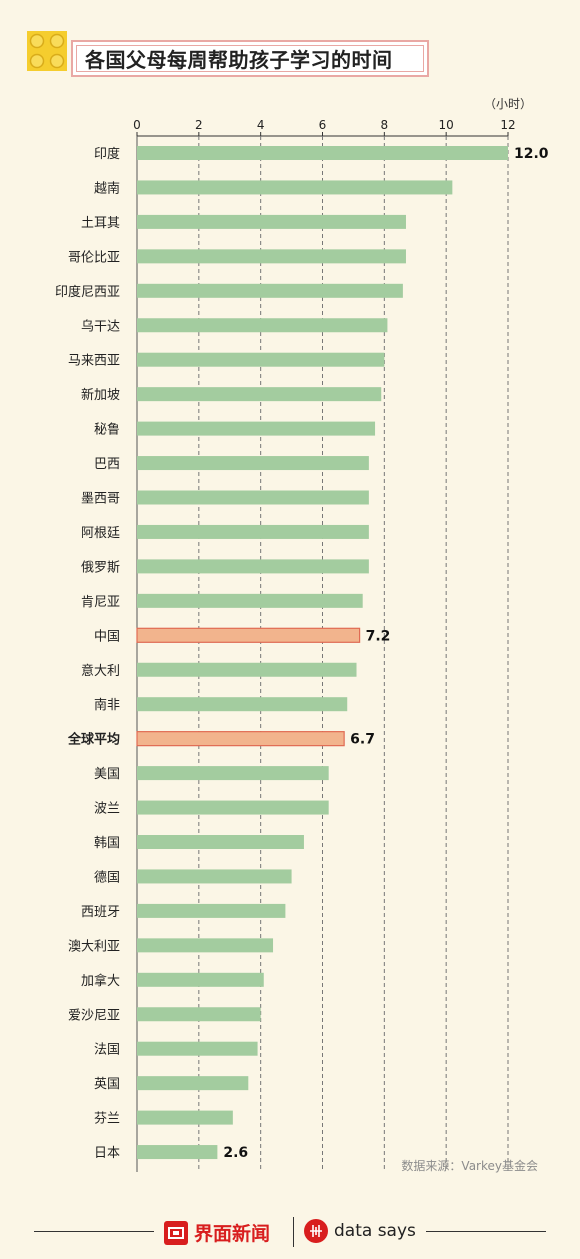 The image size is (580, 1259). What do you see at coordinates (94, 361) in the screenshot?
I see `category-label: 马来西亚` at bounding box center [94, 361].